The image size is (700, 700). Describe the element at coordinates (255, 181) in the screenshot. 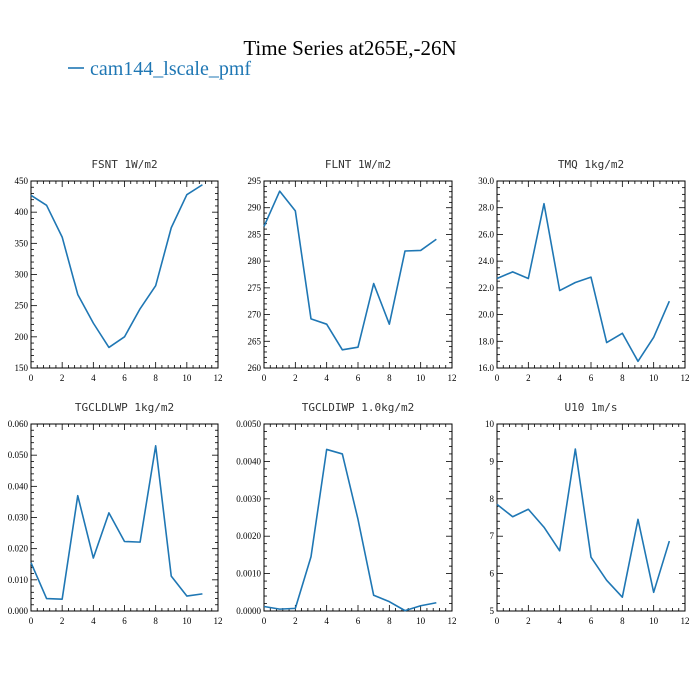

I see `y-tick-label: 295` at that location.